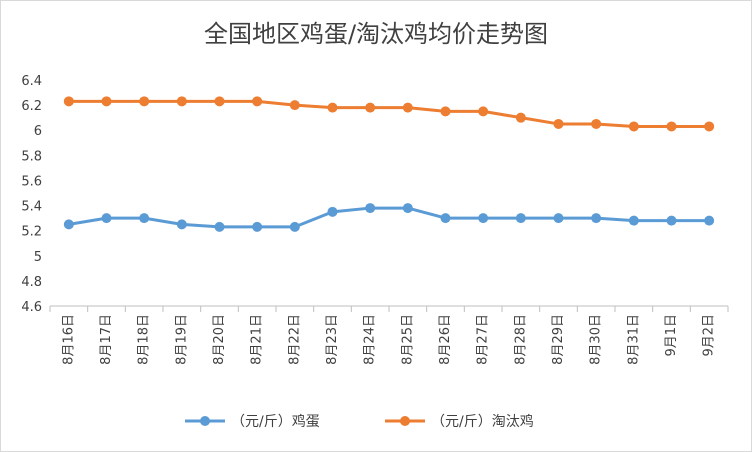  I want to click on x-tick-label: 8月24日, so click(370, 339).